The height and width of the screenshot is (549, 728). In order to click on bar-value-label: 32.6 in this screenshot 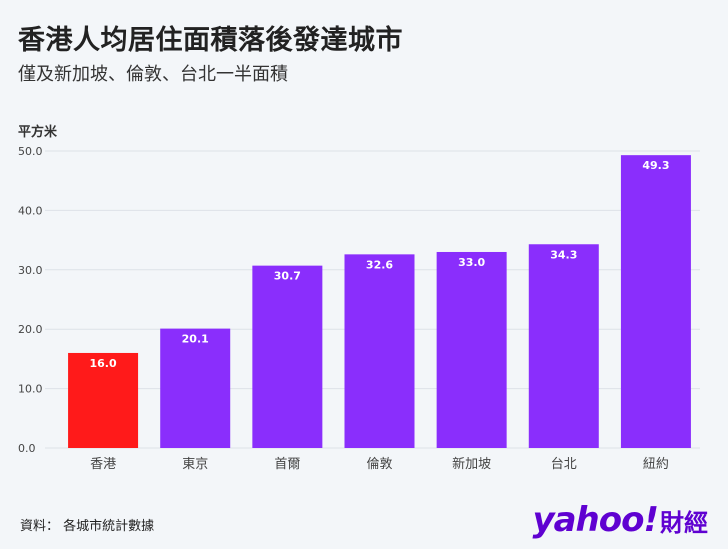, I will do `click(379, 264)`.